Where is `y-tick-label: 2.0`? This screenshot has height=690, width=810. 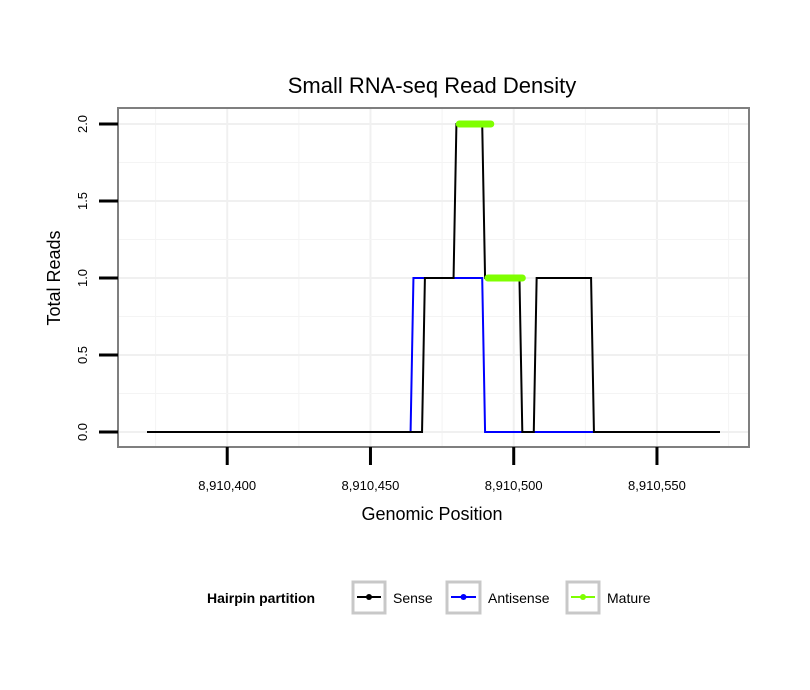
y-tick-label: 2.0 is located at coordinates (82, 124).